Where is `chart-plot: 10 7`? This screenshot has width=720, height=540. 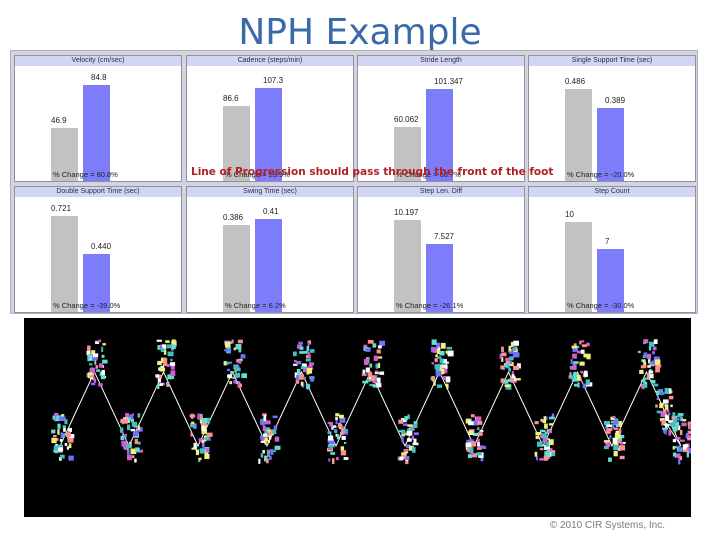 chart-plot: 10 7 is located at coordinates (612, 249).